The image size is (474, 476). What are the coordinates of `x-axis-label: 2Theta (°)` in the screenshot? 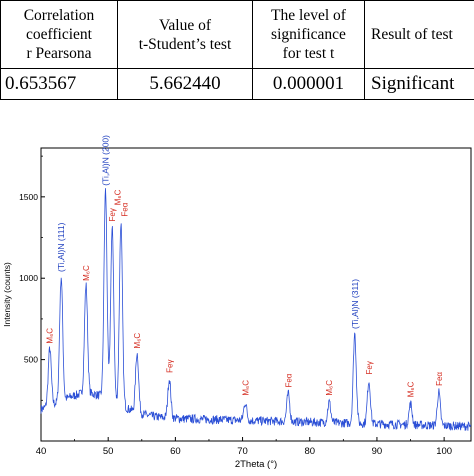 It's located at (256, 464).